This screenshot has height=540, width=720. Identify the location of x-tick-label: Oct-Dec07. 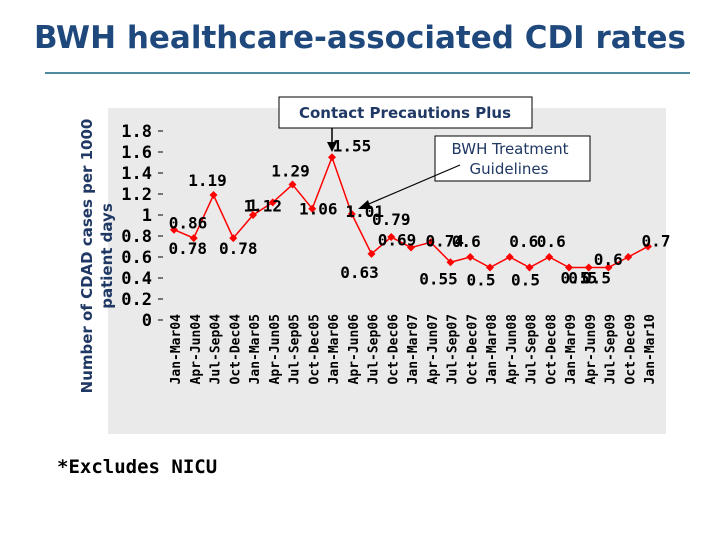
(472, 349).